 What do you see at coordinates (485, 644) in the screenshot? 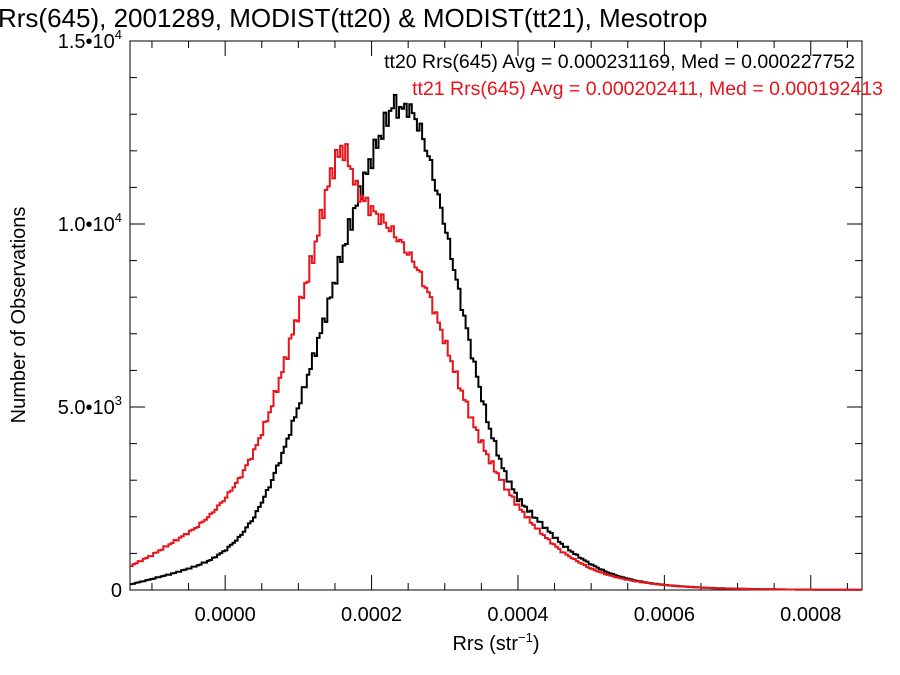
I see `x-axis-label-main: Rrs (str` at bounding box center [485, 644].